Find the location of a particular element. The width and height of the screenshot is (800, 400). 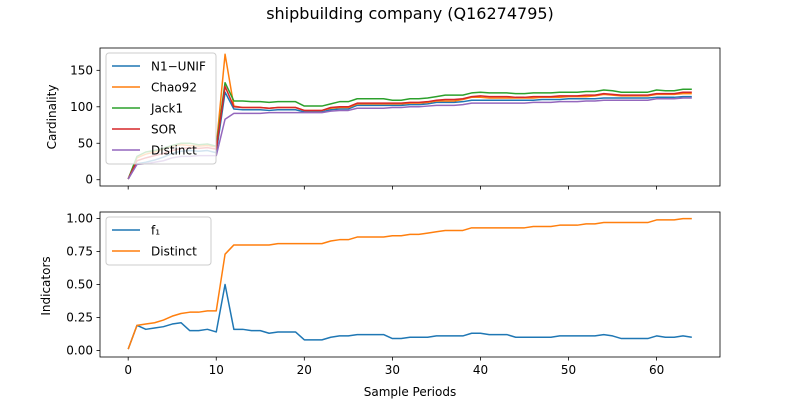

cardinality-legend-label: Distinct is located at coordinates (174, 151).